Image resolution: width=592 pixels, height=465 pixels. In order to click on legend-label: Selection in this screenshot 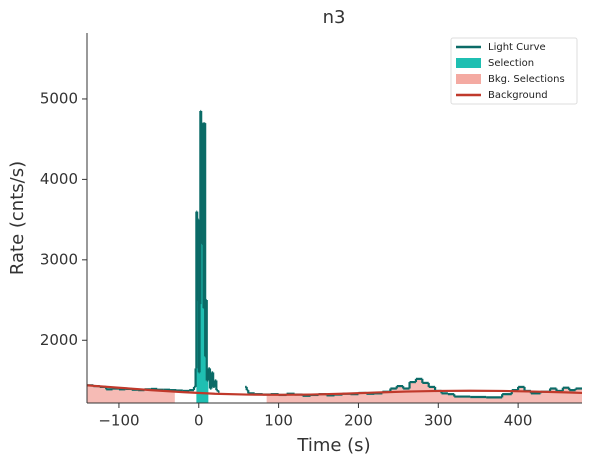, I will do `click(511, 63)`.